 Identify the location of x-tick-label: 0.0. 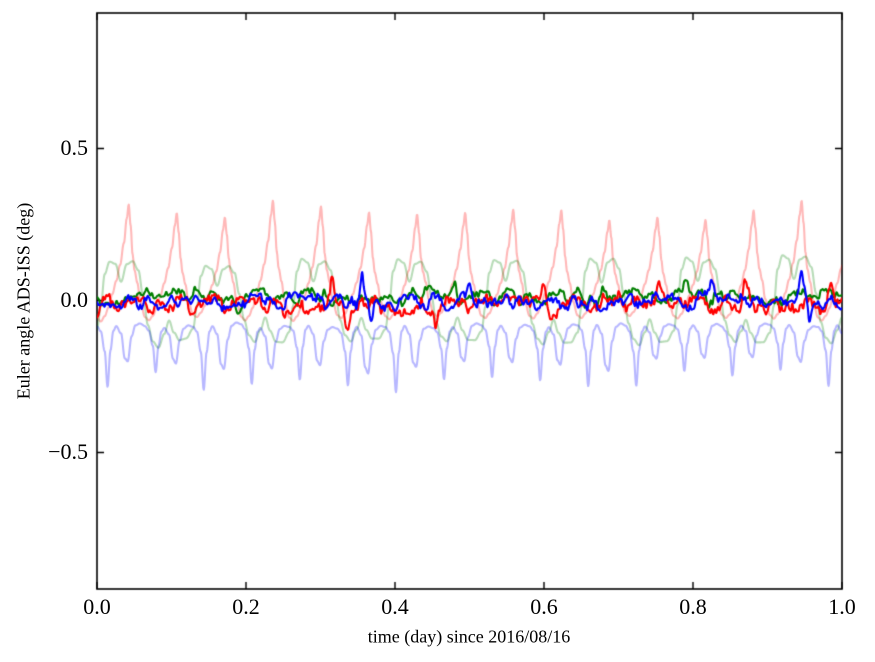
(97, 606).